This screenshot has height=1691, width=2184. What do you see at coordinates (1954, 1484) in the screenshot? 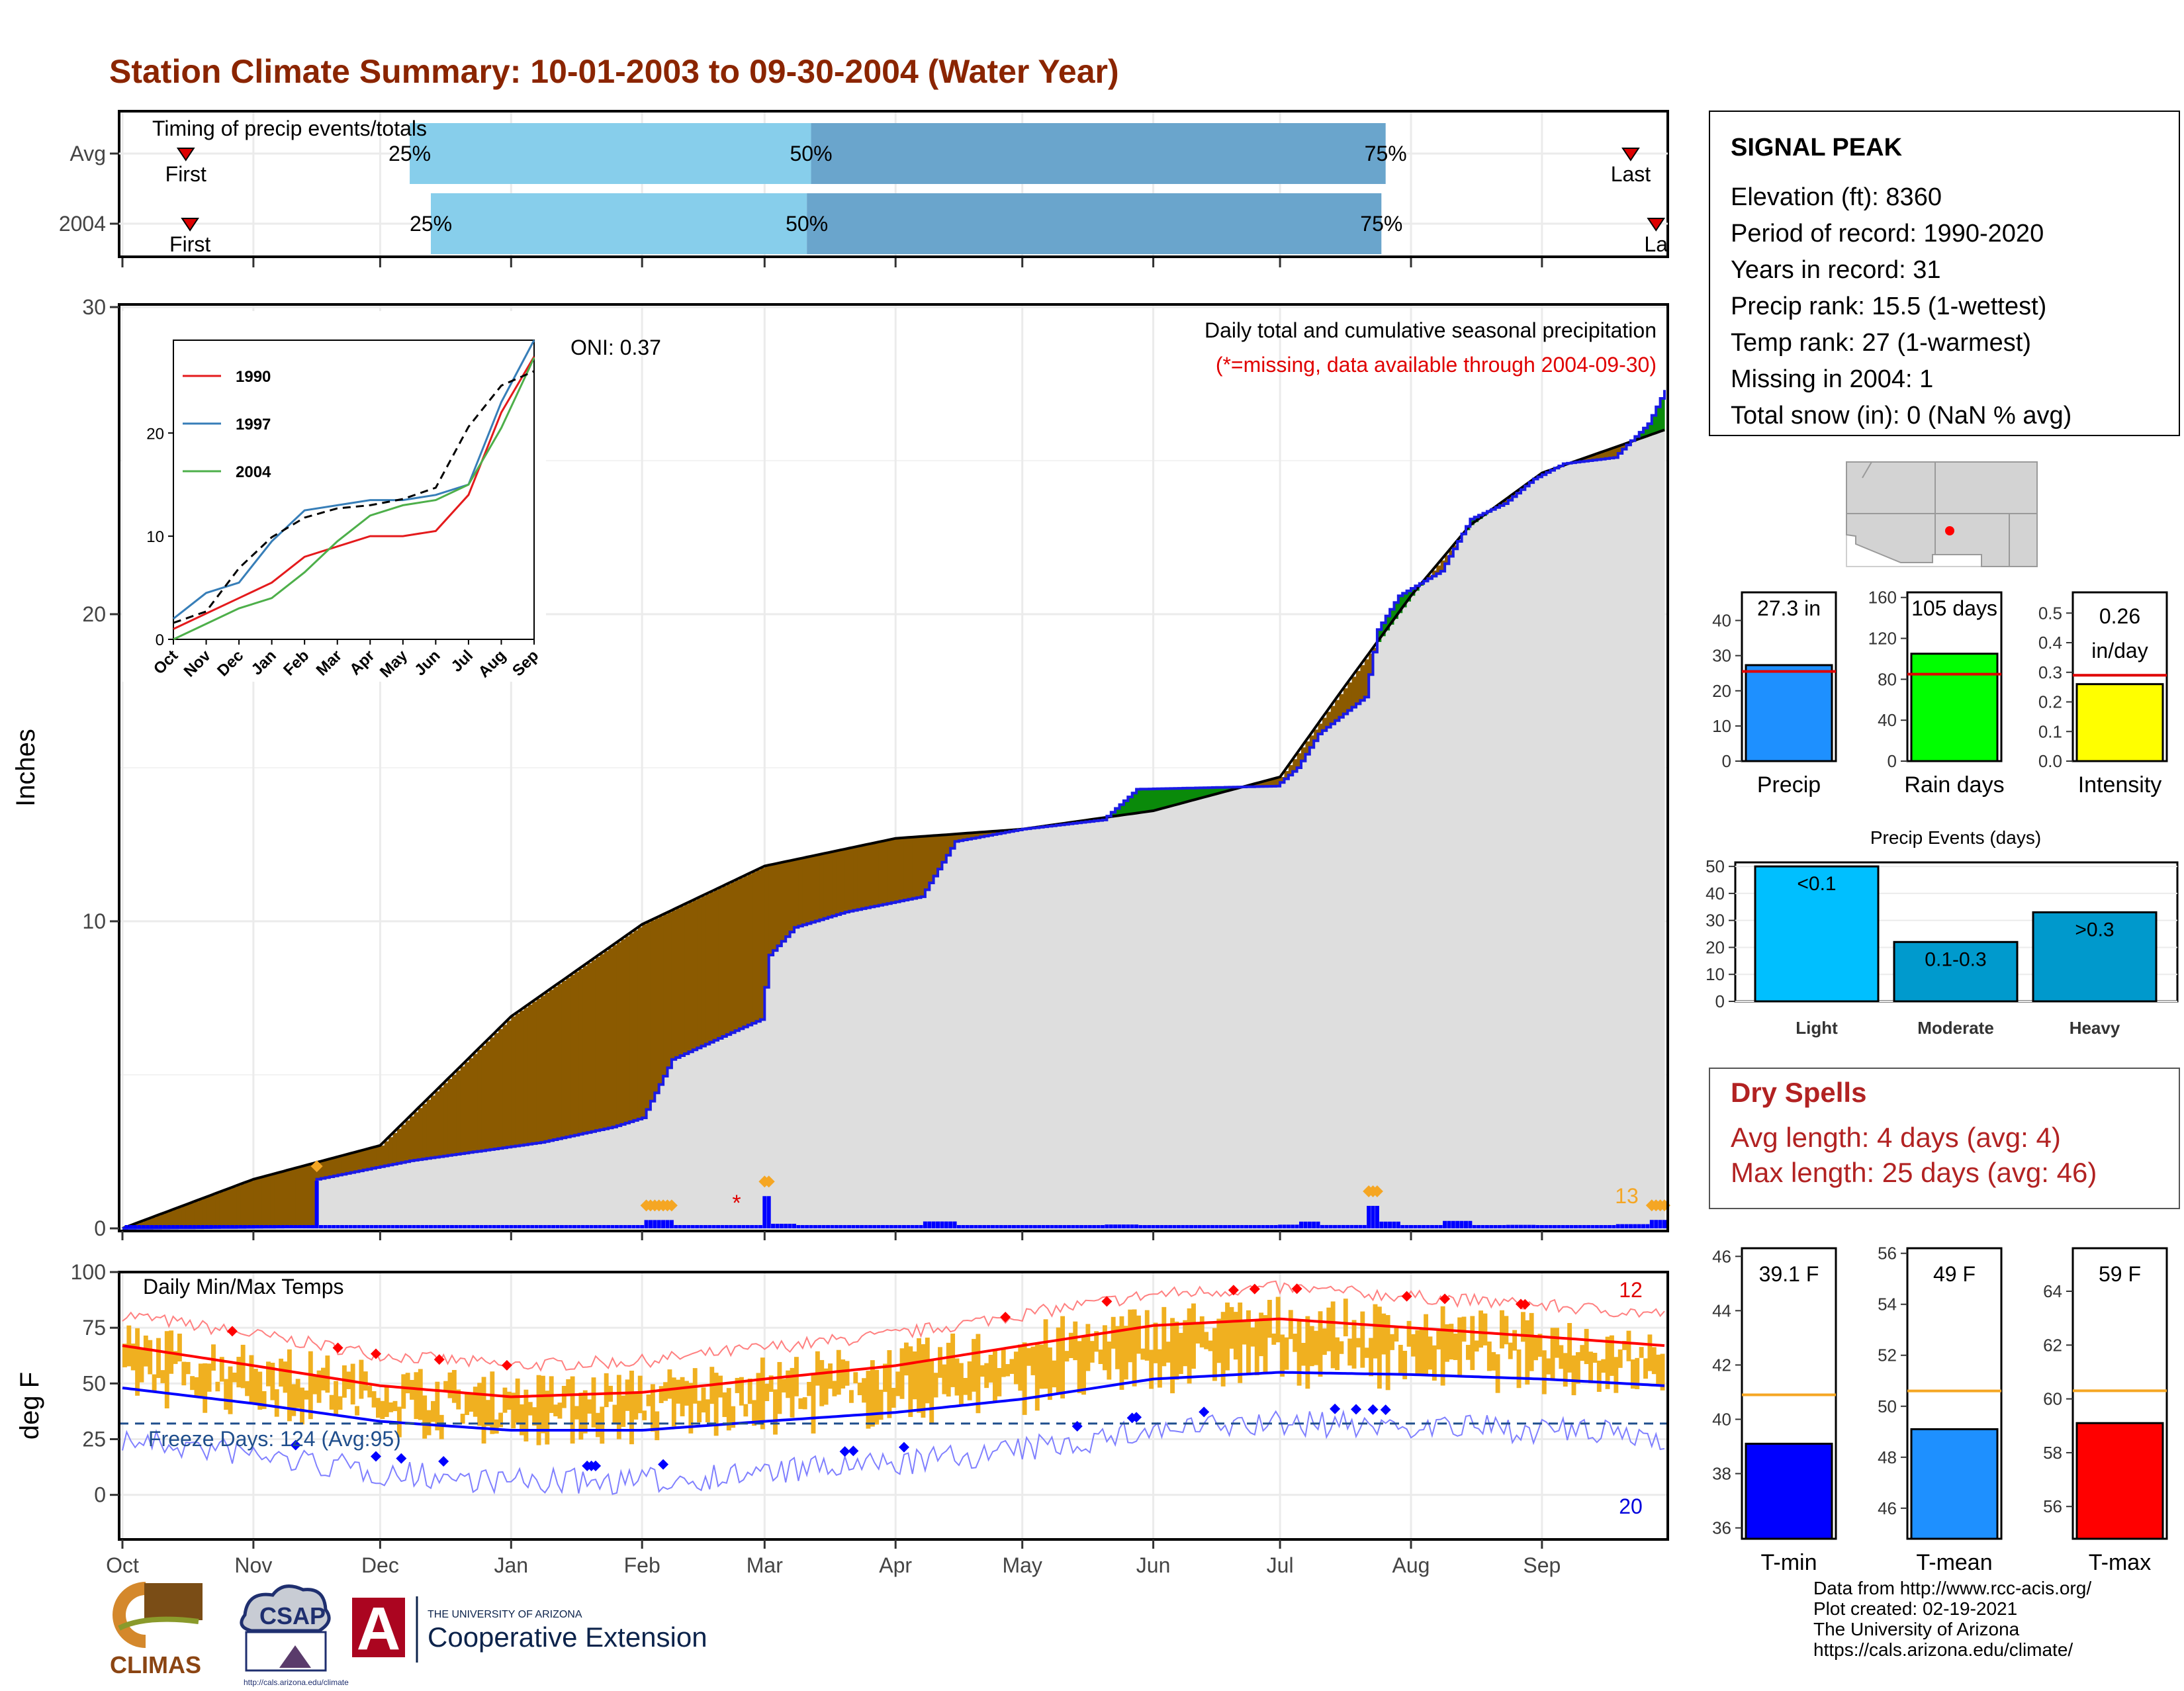
I see `temp-value-bar` at bounding box center [1954, 1484].